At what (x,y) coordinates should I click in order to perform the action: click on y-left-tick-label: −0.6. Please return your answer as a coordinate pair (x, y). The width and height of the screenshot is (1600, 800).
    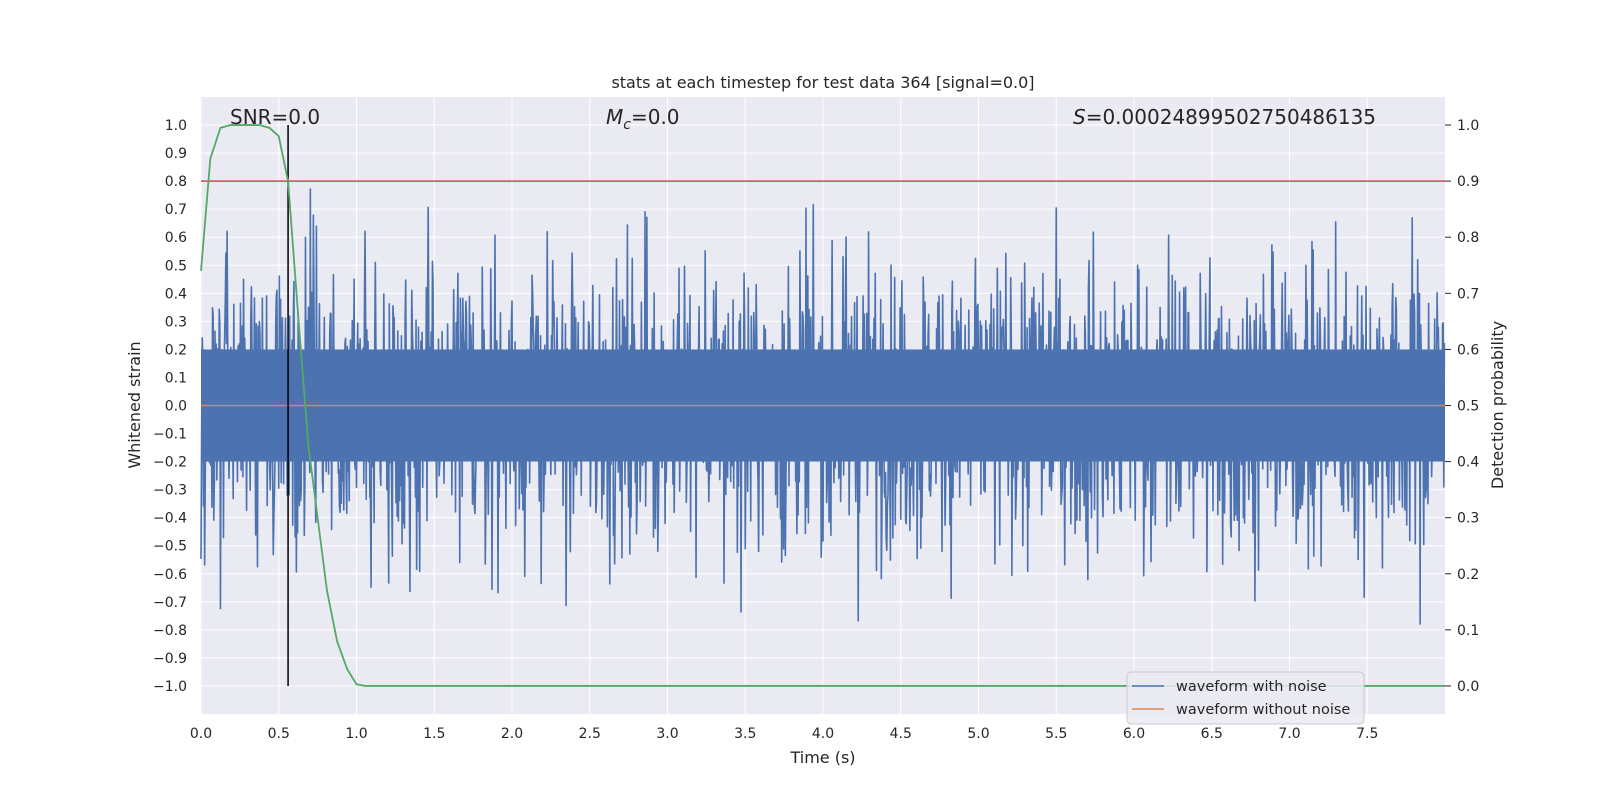
    Looking at the image, I should click on (170, 575).